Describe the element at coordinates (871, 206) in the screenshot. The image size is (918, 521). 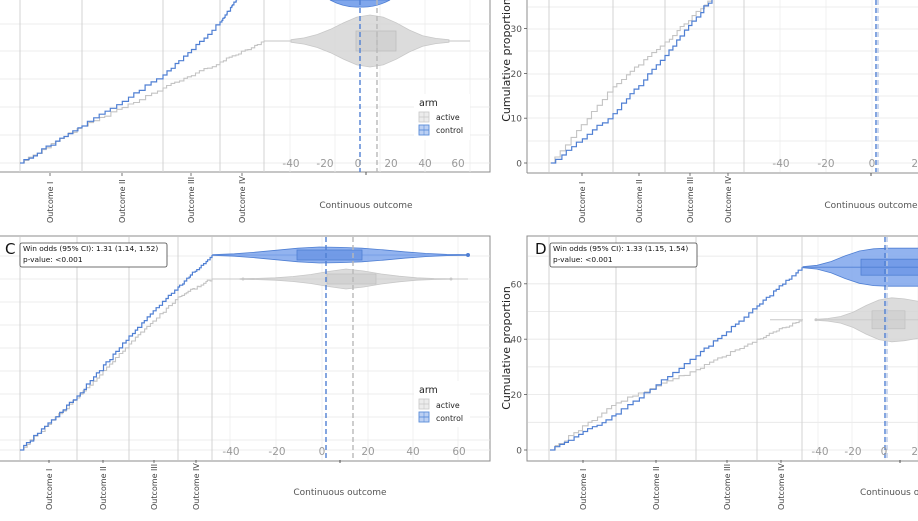
I see `panel-b-continuous-xlabel: Continuous outcome` at that location.